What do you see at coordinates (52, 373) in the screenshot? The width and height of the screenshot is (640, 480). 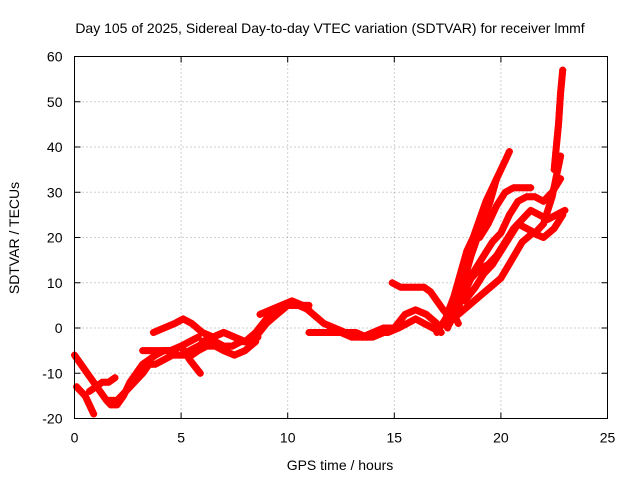 I see `y-tick-label: -10` at bounding box center [52, 373].